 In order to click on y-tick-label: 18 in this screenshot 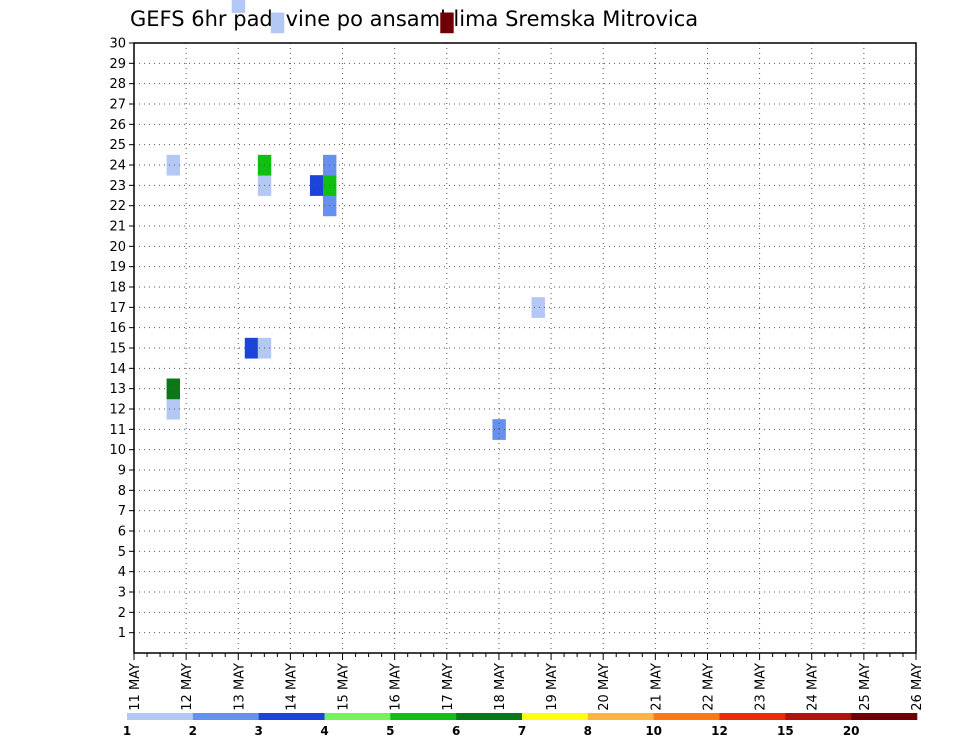, I will do `click(117, 288)`.